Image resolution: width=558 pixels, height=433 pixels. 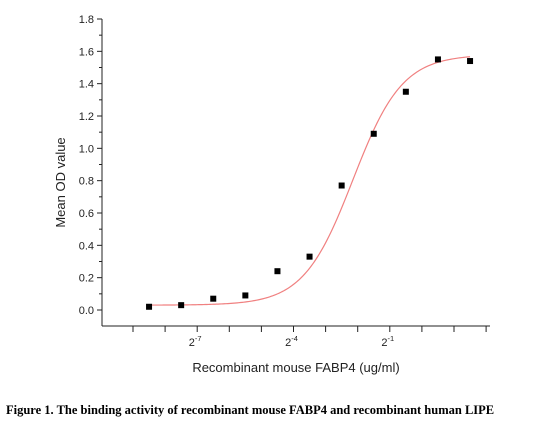 I want to click on y-tick-label: 1.8, so click(x=86, y=20).